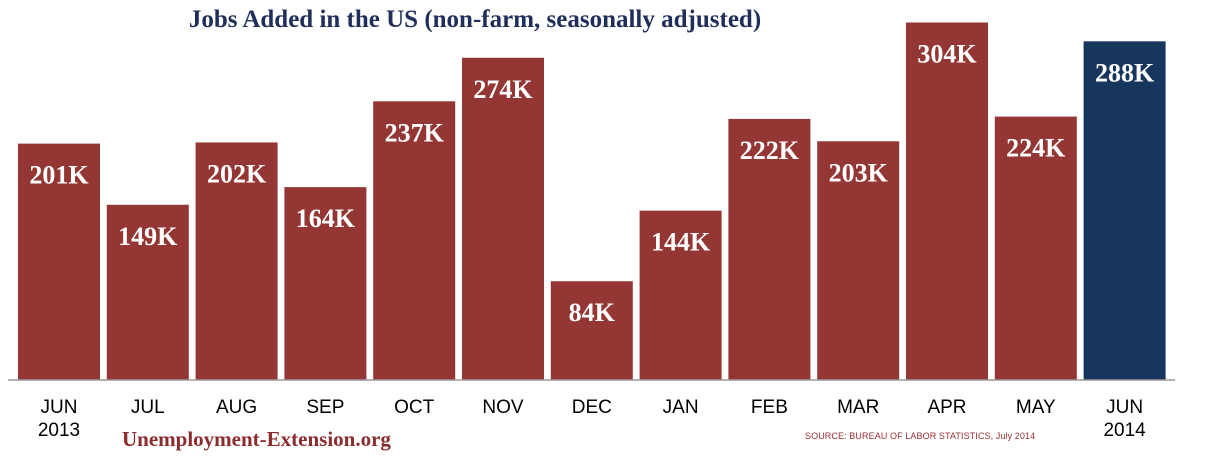 This screenshot has height=462, width=1214. I want to click on bar-value-label: 84K, so click(592, 312).